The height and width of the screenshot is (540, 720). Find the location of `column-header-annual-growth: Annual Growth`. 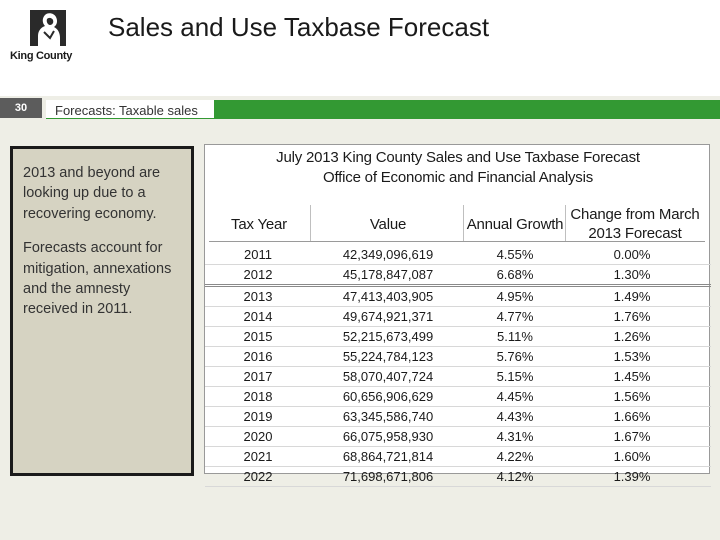

column-header-annual-growth: Annual Growth is located at coordinates (515, 224).